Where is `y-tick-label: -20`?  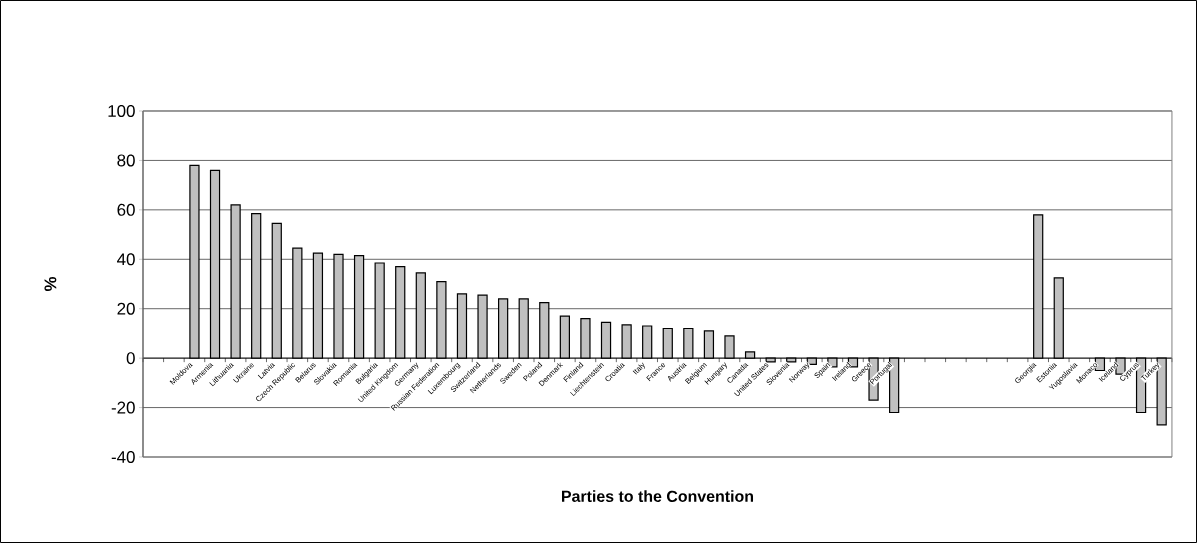
y-tick-label: -20 is located at coordinates (123, 407).